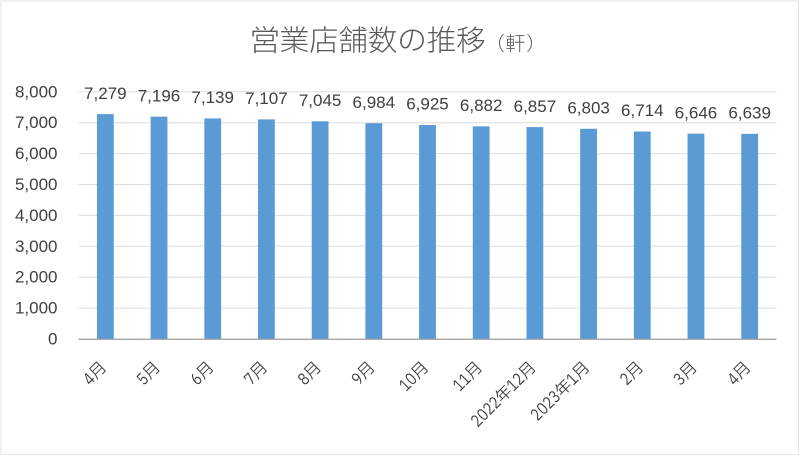  Describe the element at coordinates (212, 97) in the screenshot. I see `svg-text: 7,139` at that location.